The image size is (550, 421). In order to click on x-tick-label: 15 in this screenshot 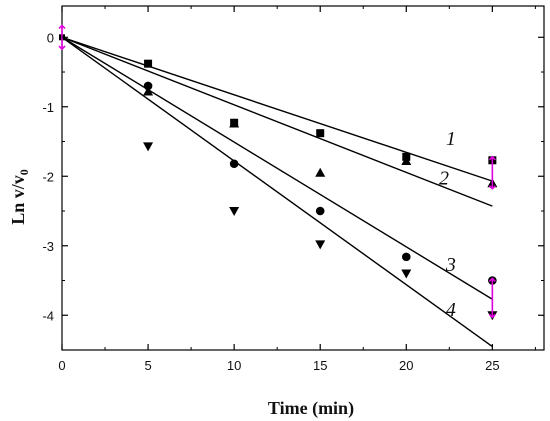, I will do `click(320, 365)`.